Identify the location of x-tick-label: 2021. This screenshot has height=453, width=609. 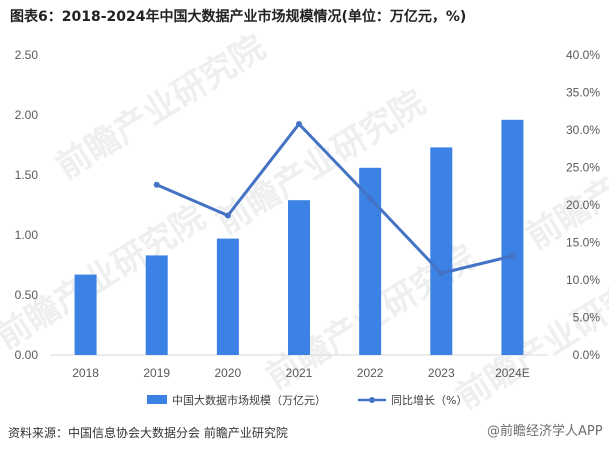
(299, 373).